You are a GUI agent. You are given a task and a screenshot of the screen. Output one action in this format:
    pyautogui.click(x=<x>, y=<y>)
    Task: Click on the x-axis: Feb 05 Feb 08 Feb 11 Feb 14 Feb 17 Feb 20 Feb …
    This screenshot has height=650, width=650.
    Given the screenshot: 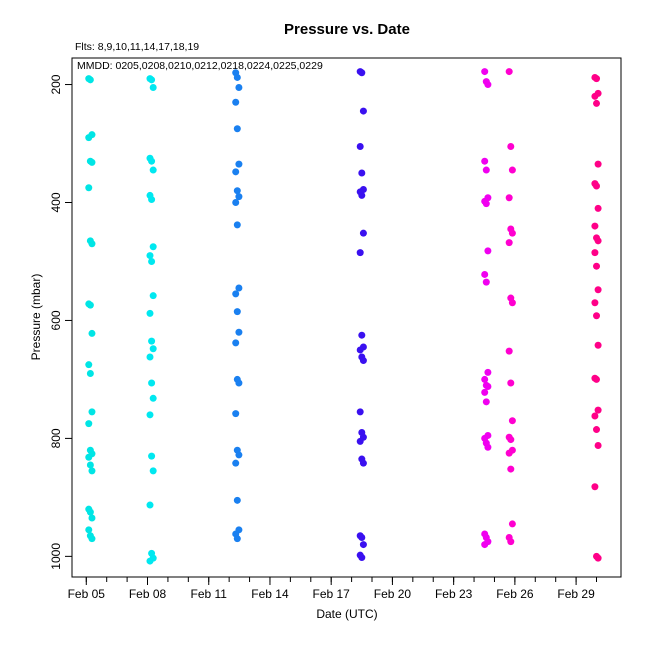 What is the action you would take?
    pyautogui.click(x=333, y=589)
    